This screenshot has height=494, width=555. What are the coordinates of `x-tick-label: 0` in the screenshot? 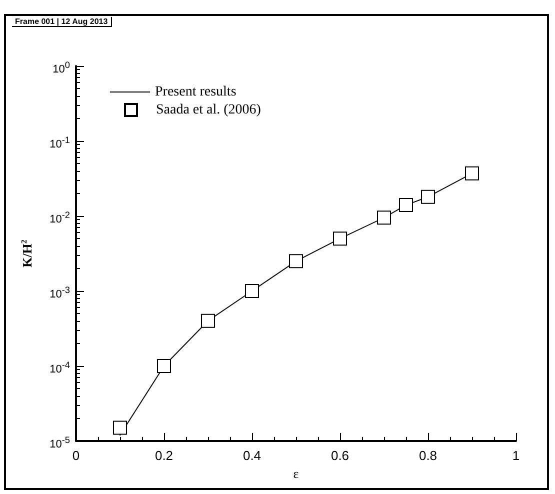 It's located at (76, 455).